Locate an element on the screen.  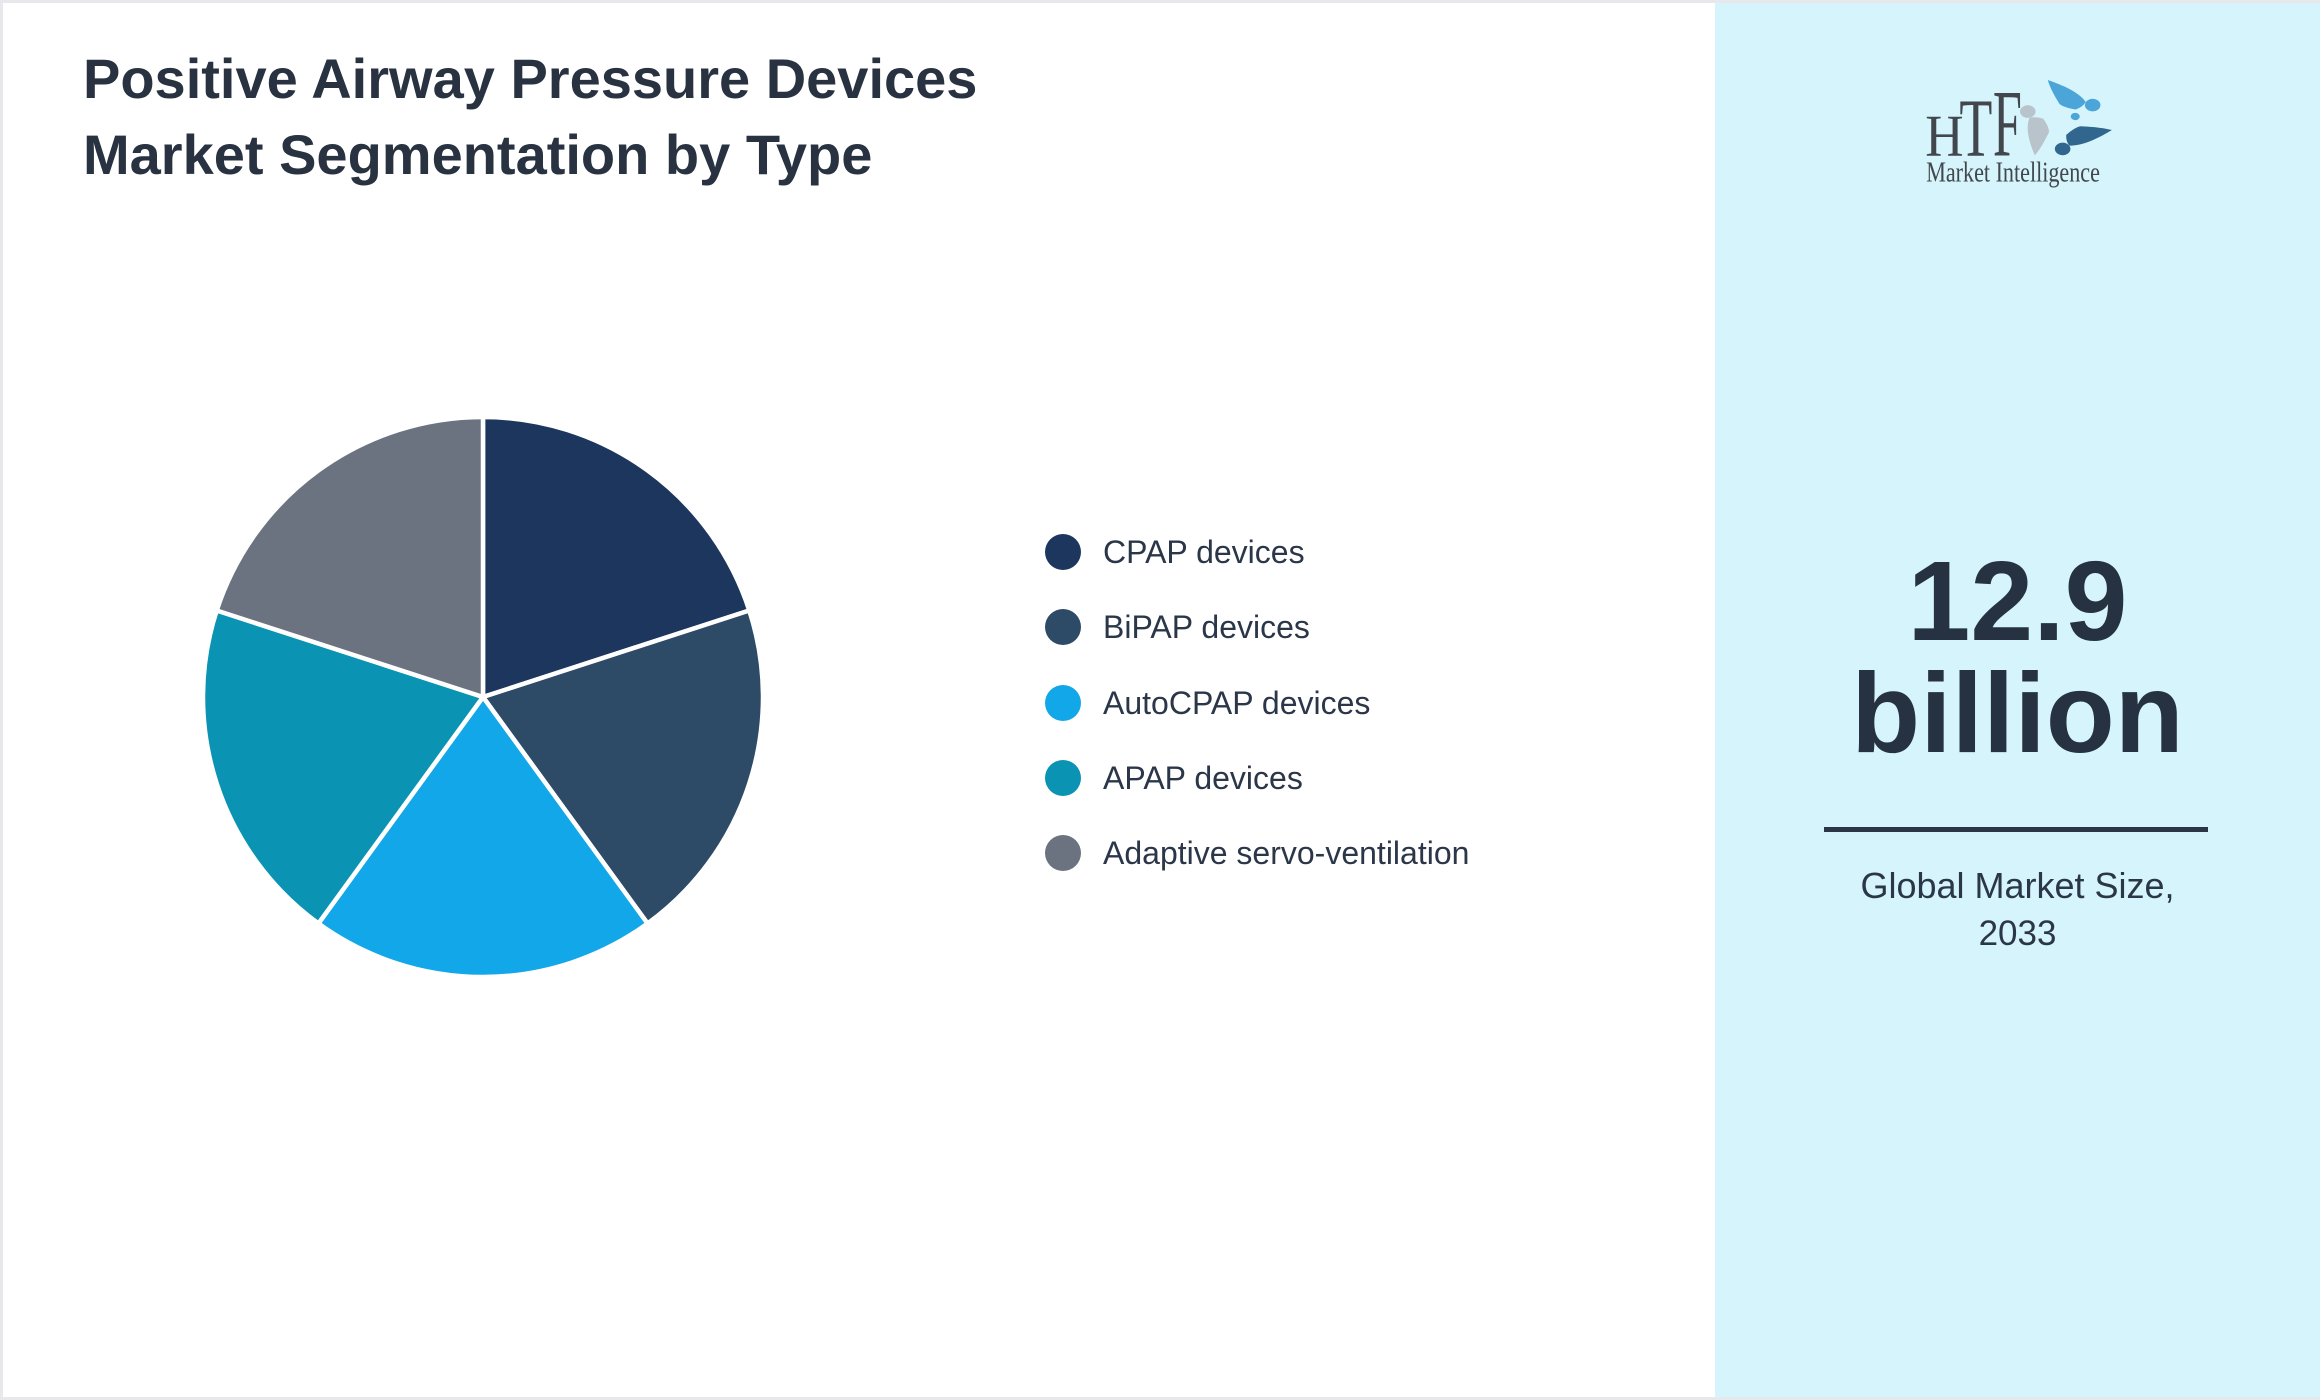
svg-text: F is located at coordinates (2007, 125).